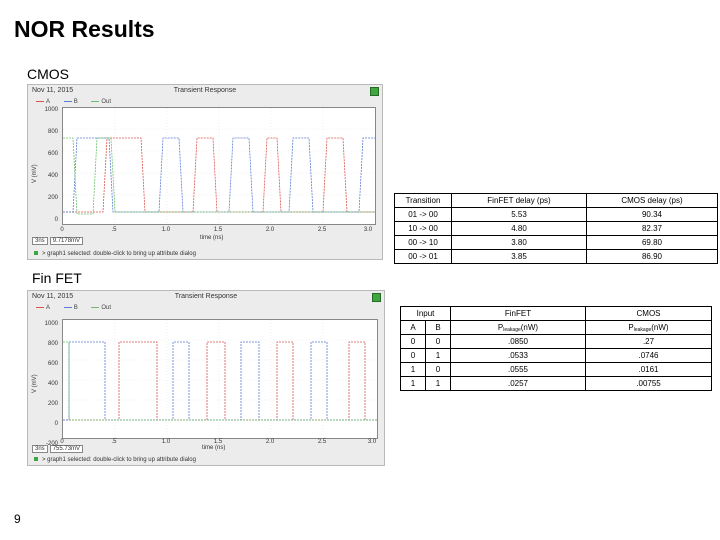 The width and height of the screenshot is (720, 540). I want to click on xtick: 2.0, so click(270, 442).